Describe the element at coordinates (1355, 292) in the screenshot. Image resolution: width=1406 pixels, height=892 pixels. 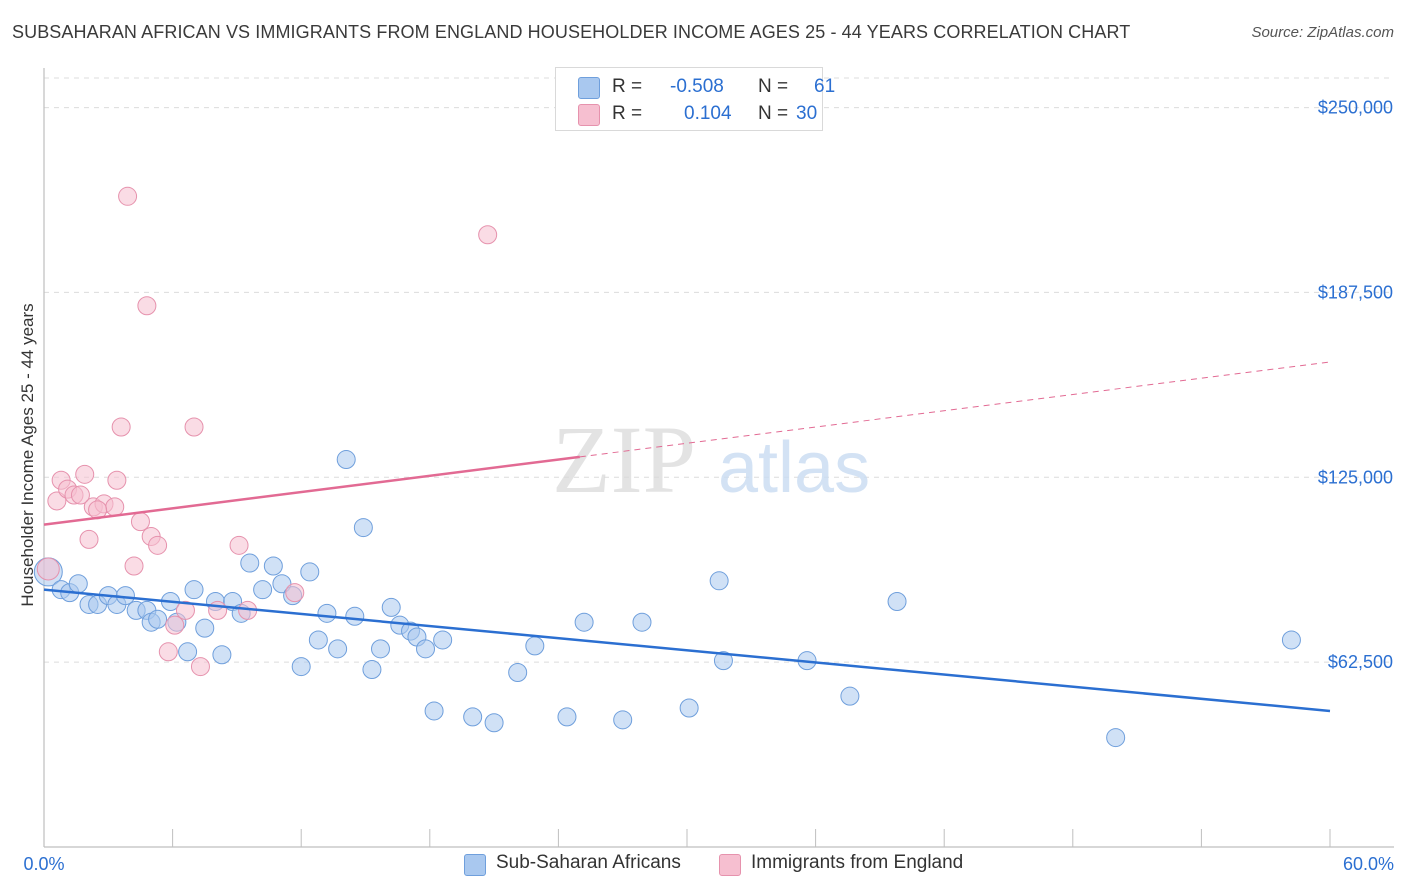
I see `y-tick-label: $187,500` at that location.